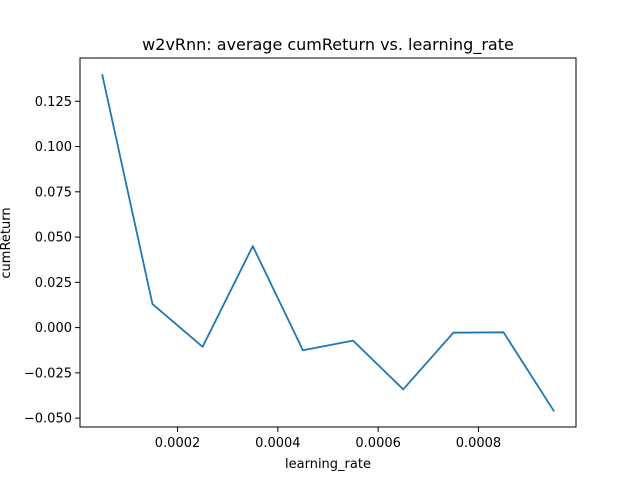 Image resolution: width=640 pixels, height=480 pixels. I want to click on y-tick-label: 0.000, so click(53, 328).